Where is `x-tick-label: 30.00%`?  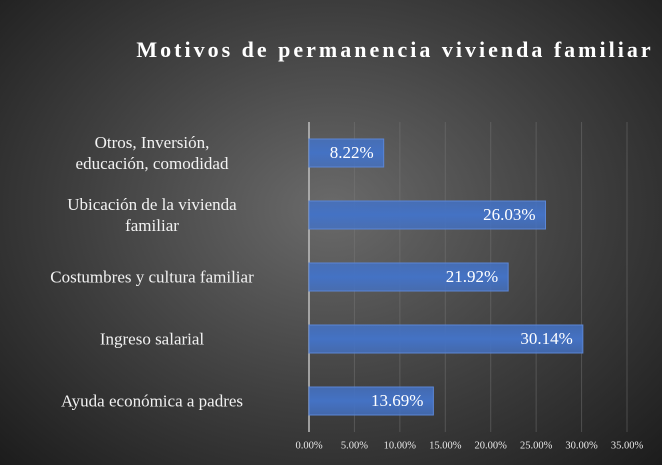 x-tick-label: 30.00% is located at coordinates (581, 445).